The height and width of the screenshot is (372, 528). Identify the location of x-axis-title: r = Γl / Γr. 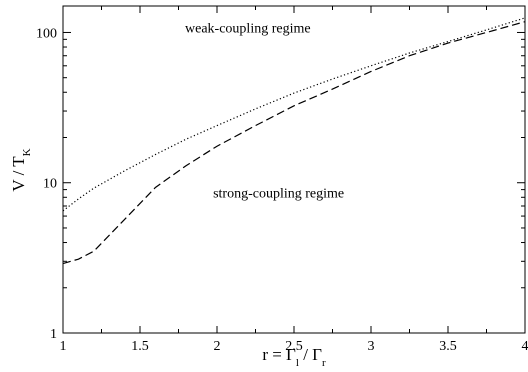
(294, 357).